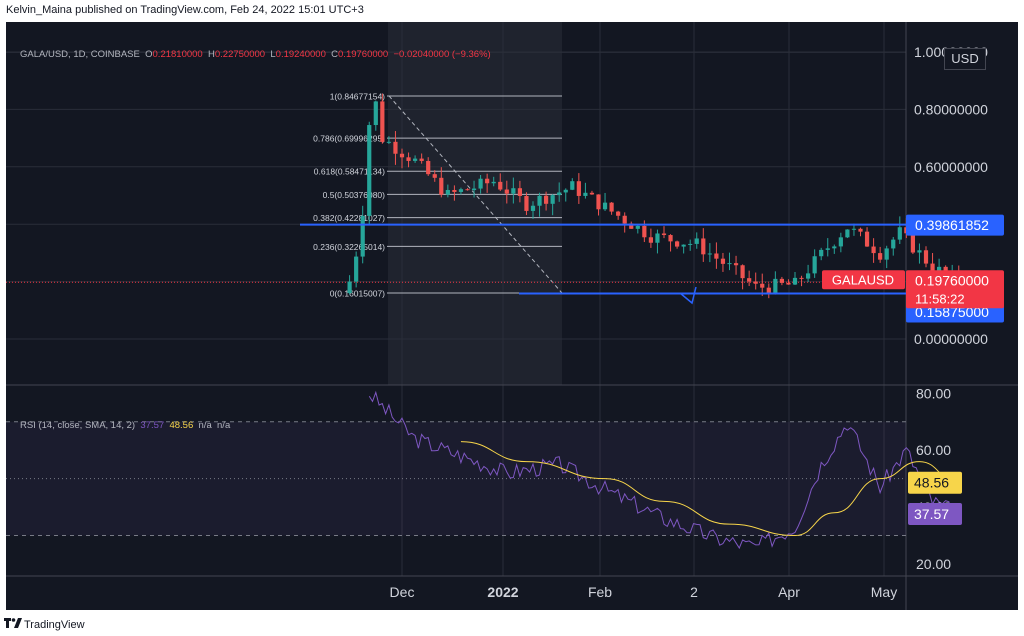 This screenshot has width=1024, height=636. What do you see at coordinates (357, 96) in the screenshot?
I see `fib-level-label-0: 1(0.84677154)` at bounding box center [357, 96].